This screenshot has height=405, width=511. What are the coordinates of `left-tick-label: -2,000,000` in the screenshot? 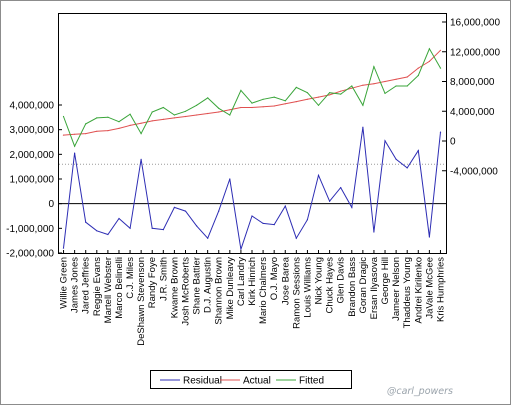 It's located at (30, 254).